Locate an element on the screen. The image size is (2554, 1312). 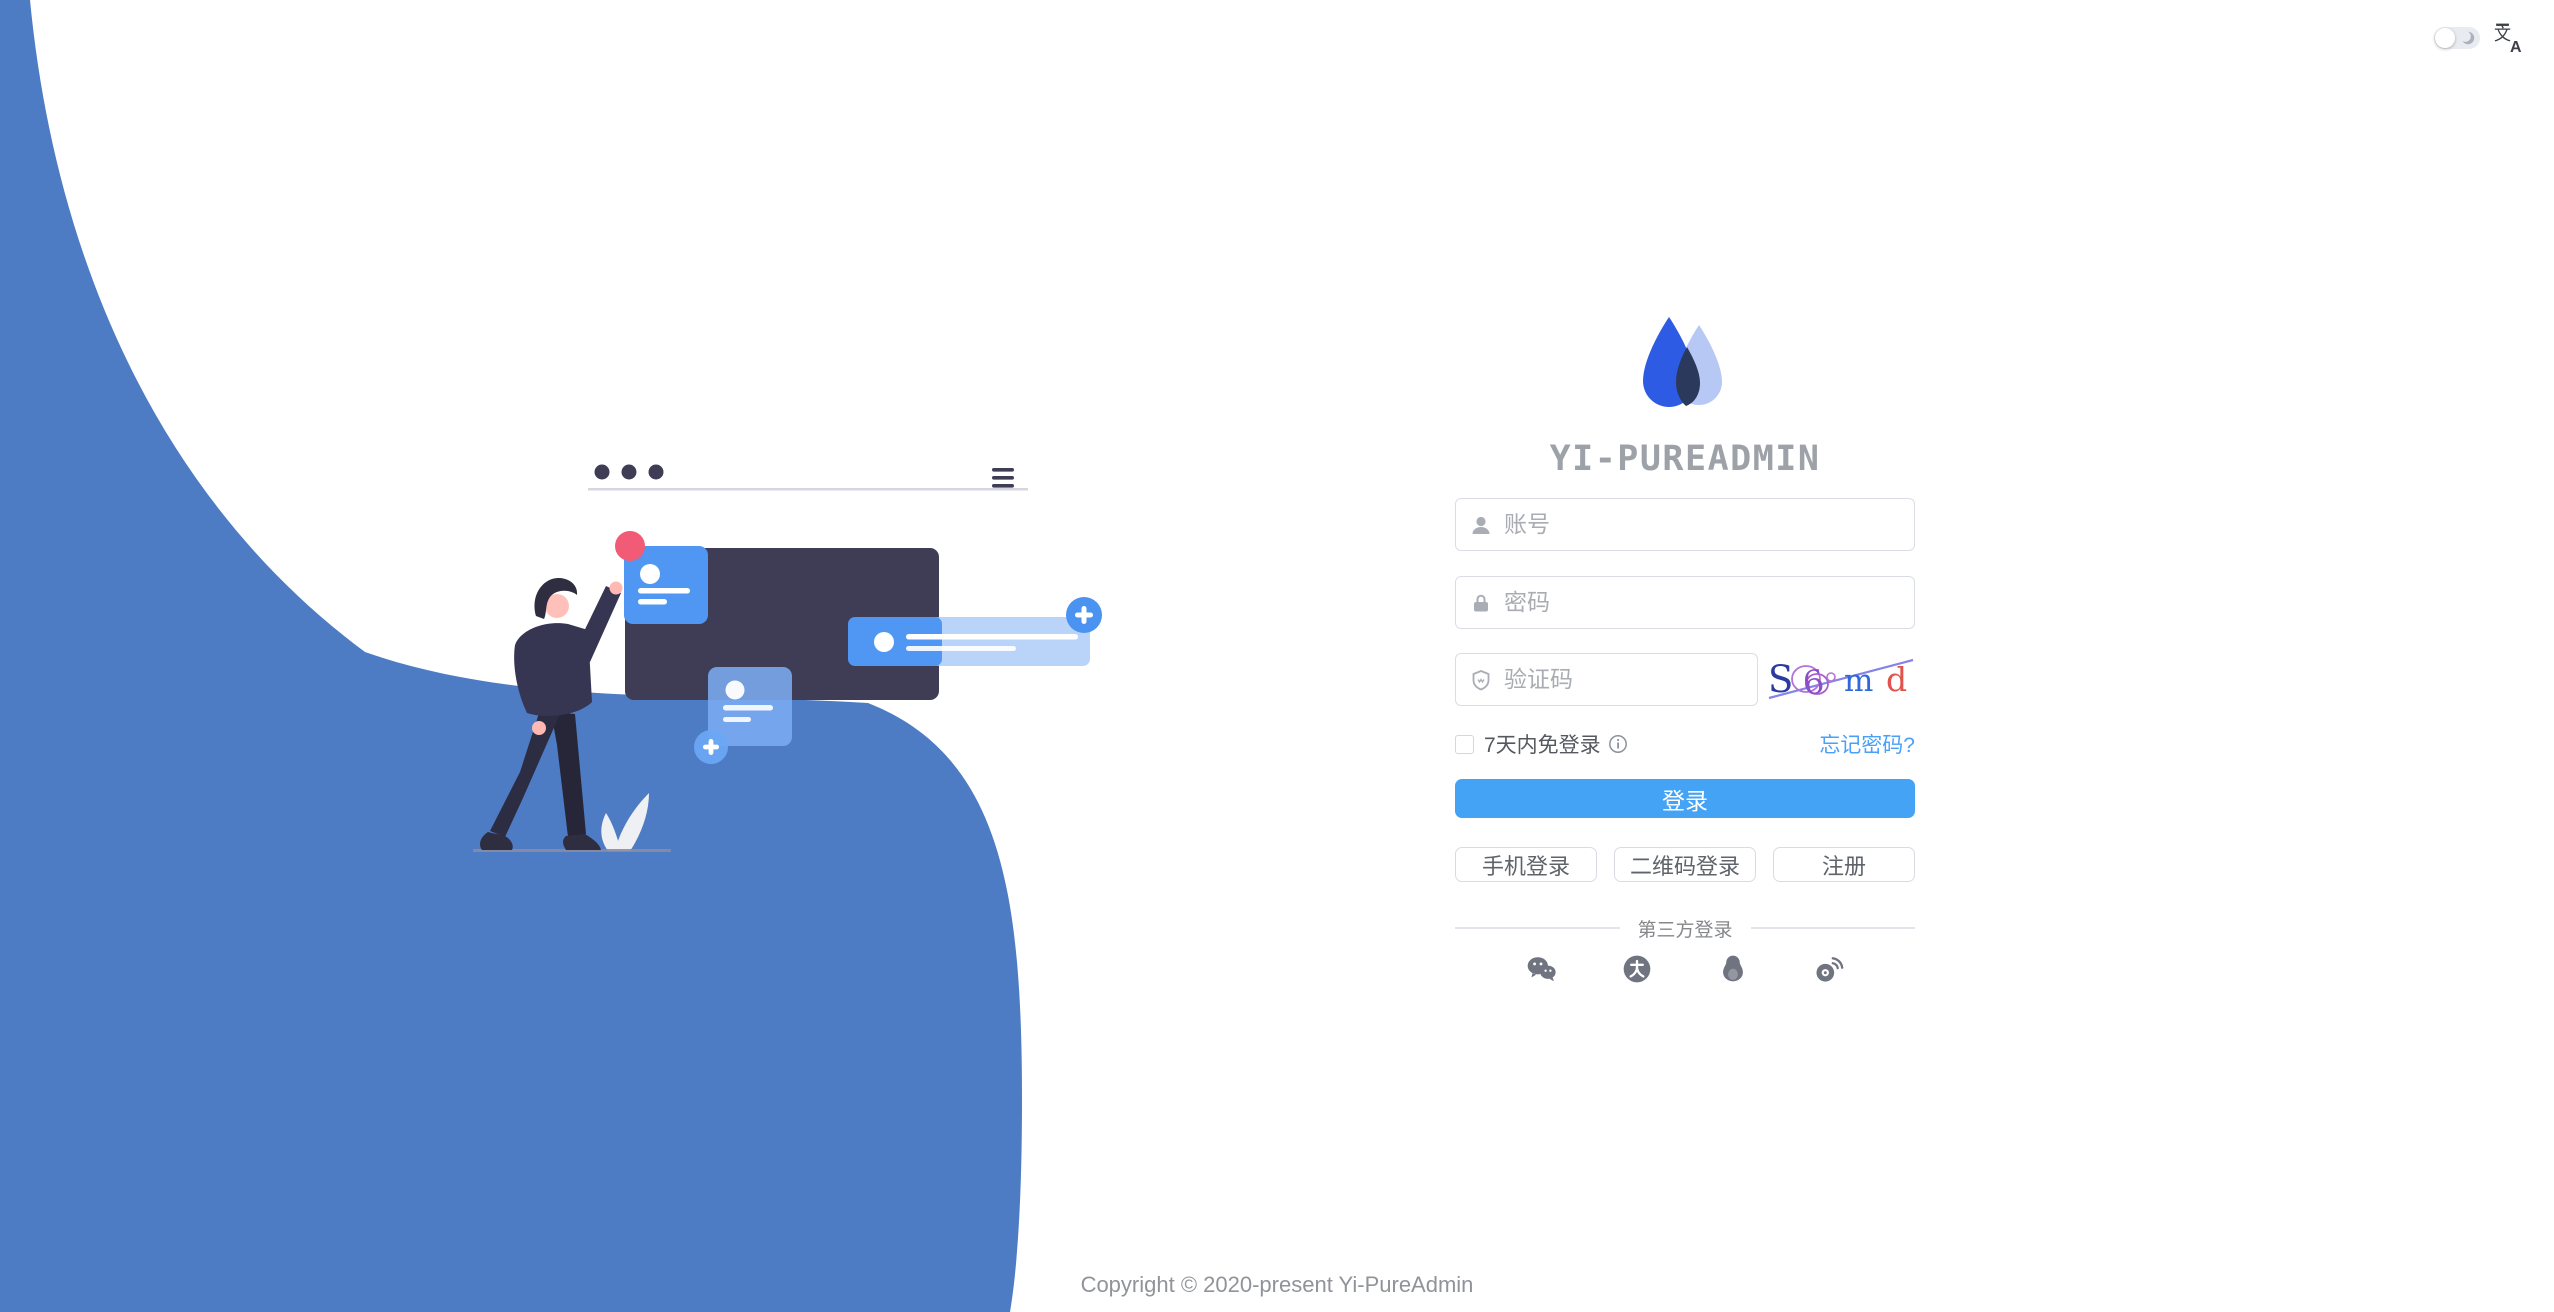
hamburger-icon is located at coordinates (1003, 478).